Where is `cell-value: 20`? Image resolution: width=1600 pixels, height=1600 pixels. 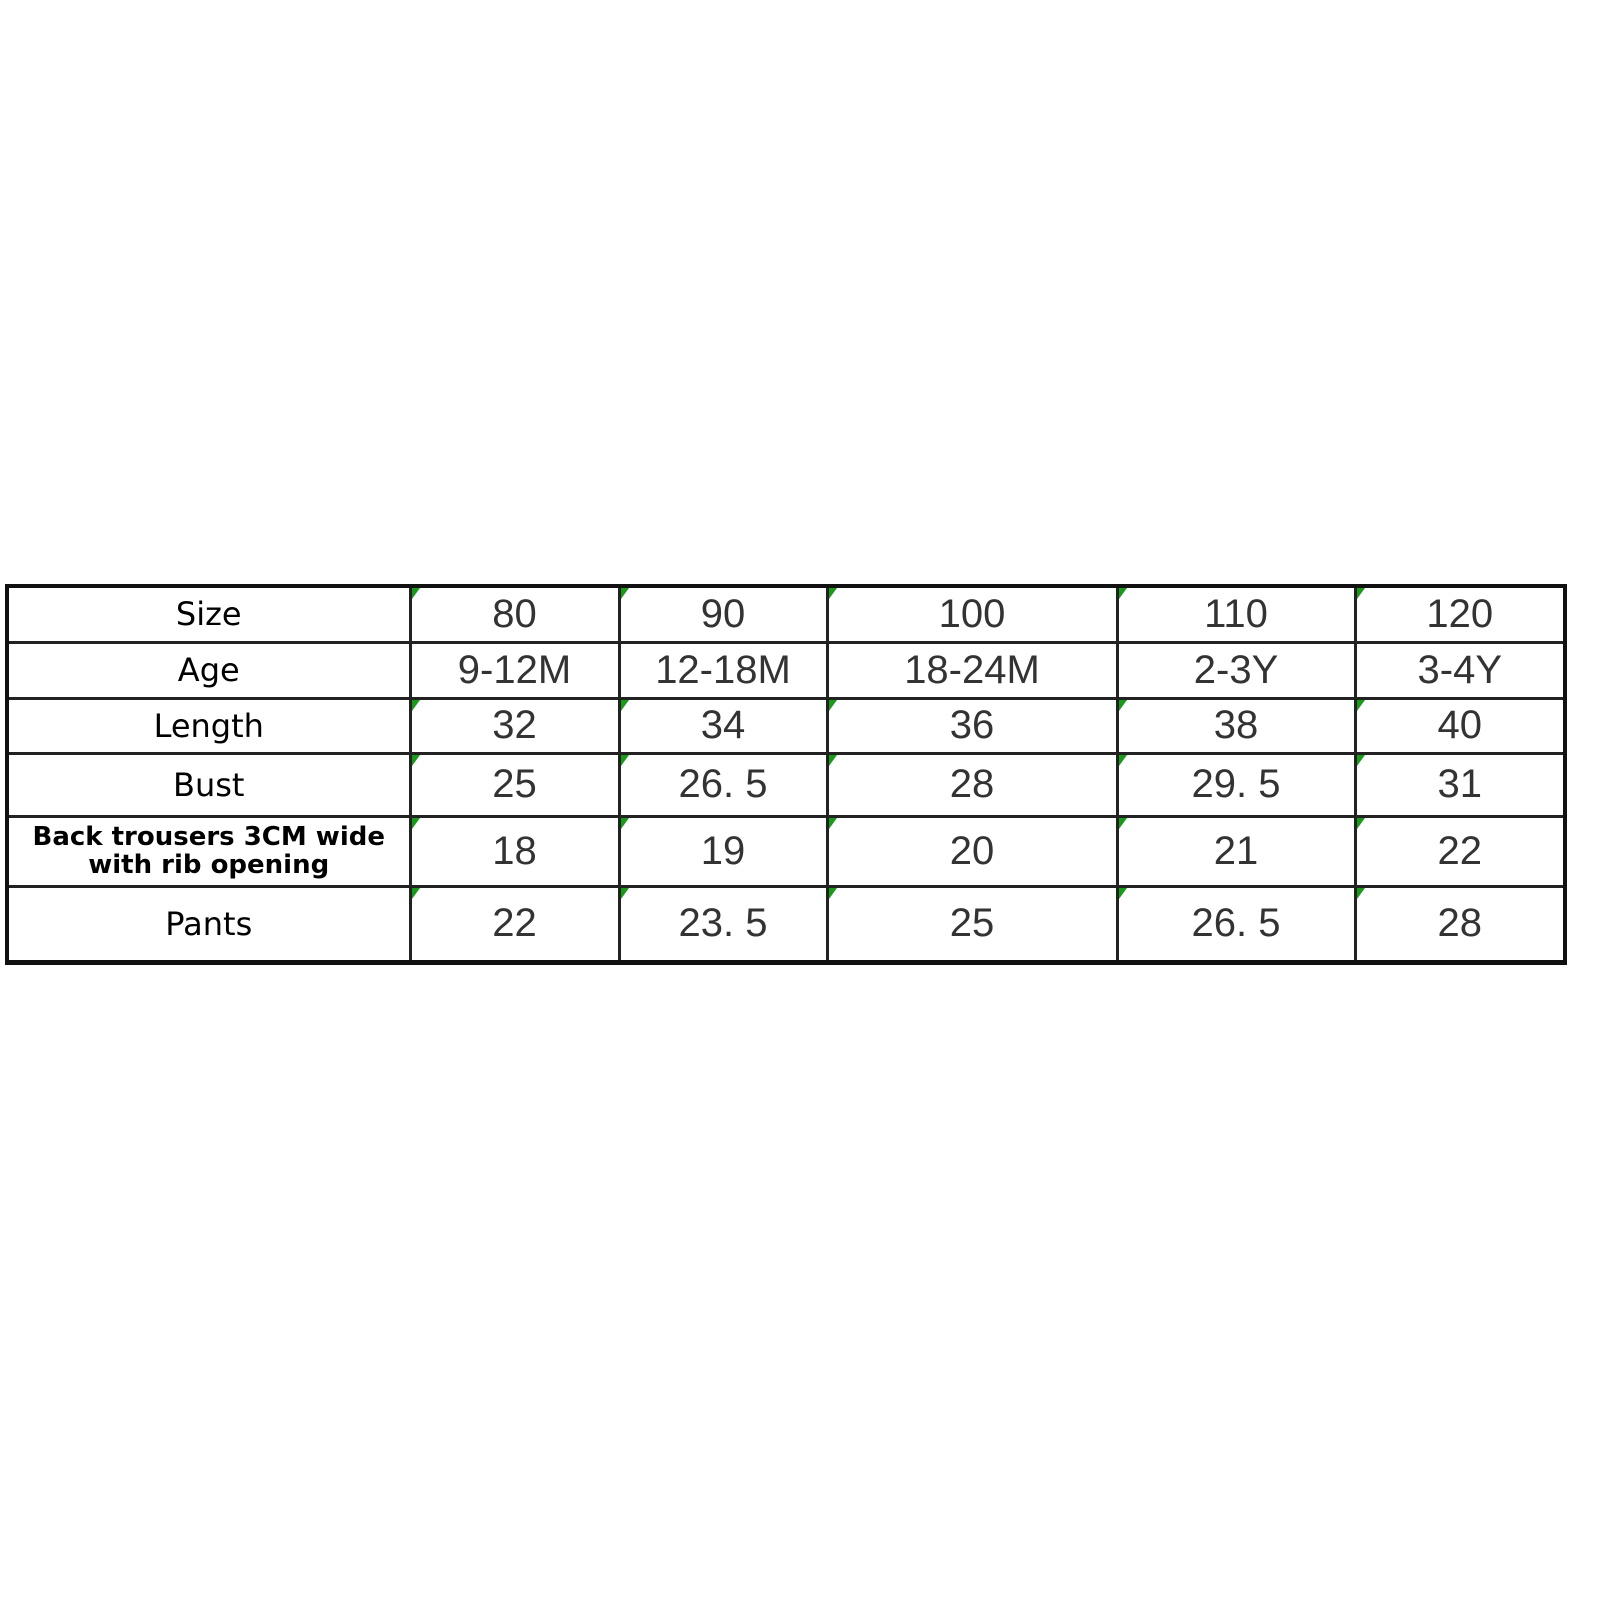 cell-value: 20 is located at coordinates (972, 850).